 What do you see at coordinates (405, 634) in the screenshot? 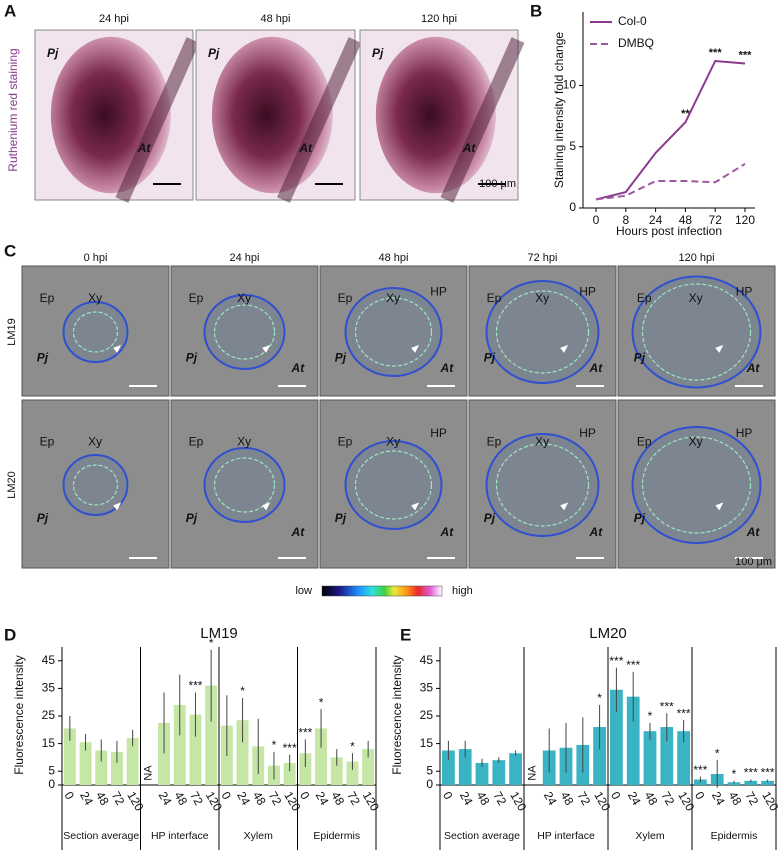
I see `panel-label: E` at bounding box center [405, 634].